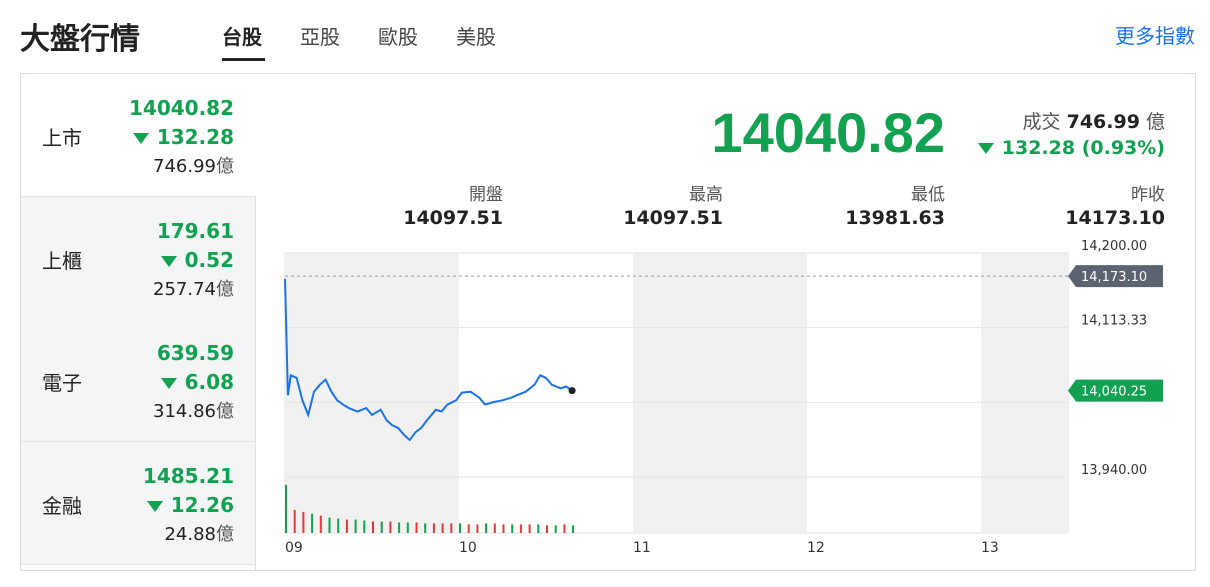 The width and height of the screenshot is (1210, 587). What do you see at coordinates (476, 37) in the screenshot?
I see `tab: 美股` at bounding box center [476, 37].